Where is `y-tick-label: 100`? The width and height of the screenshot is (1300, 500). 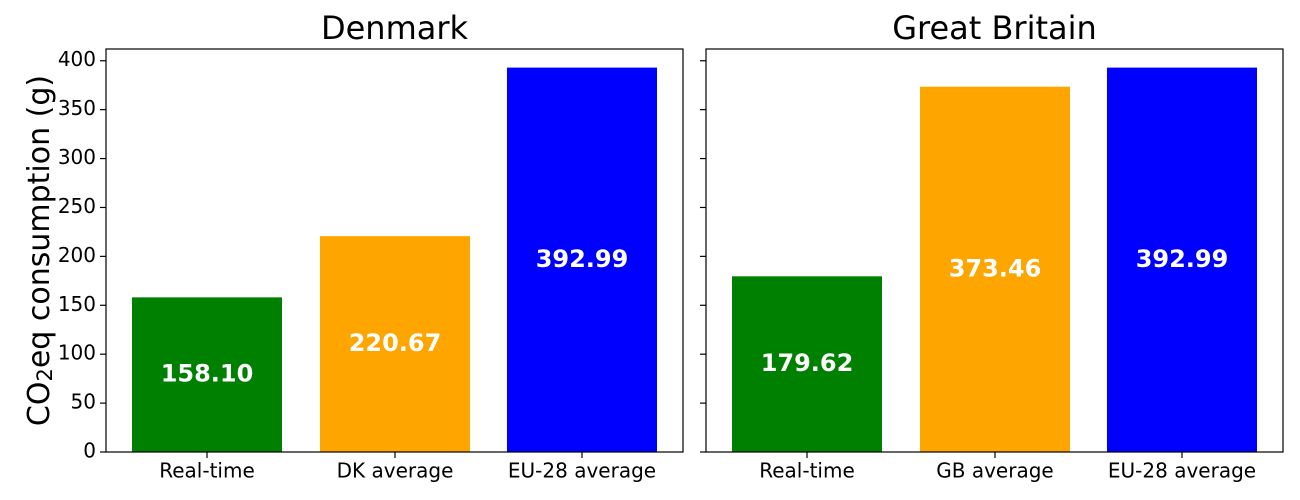
y-tick-label: 100 is located at coordinates (77, 353).